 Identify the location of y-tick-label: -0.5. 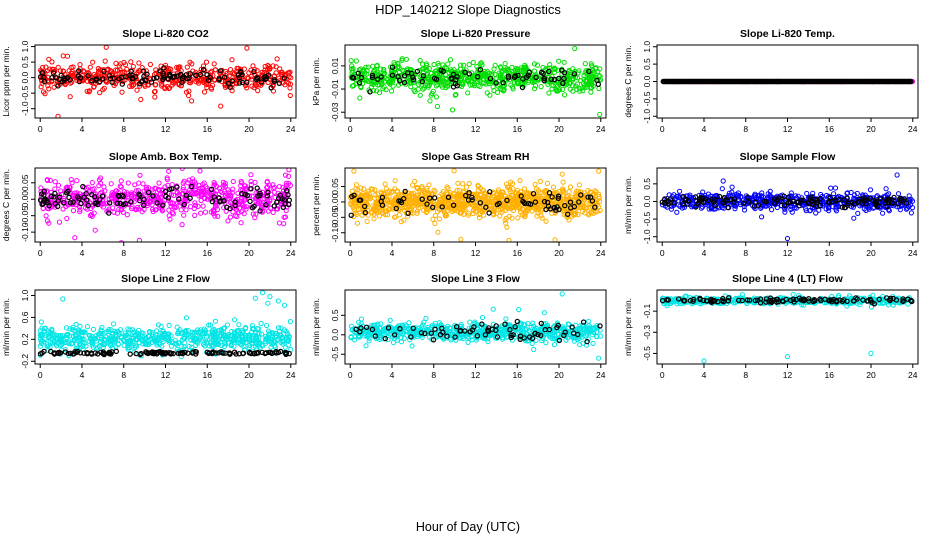
(25, 93).